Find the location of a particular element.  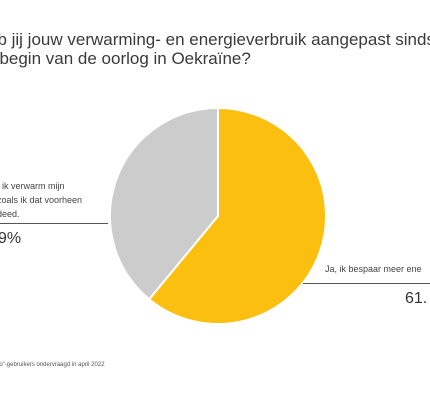

slice-label-left-line-1: , ik verwarm mijn is located at coordinates (32, 186).